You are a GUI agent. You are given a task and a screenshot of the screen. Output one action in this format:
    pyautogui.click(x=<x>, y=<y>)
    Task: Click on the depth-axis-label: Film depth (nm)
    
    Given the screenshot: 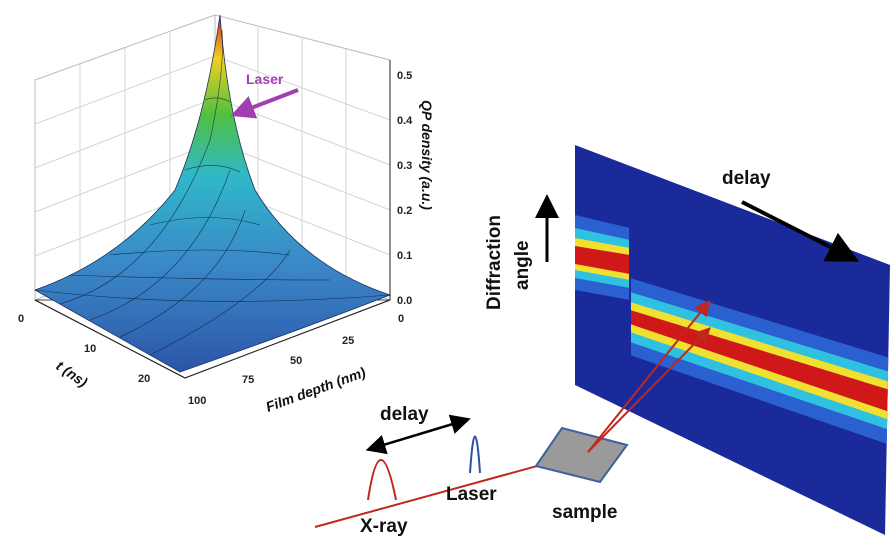 What is the action you would take?
    pyautogui.click(x=316, y=389)
    